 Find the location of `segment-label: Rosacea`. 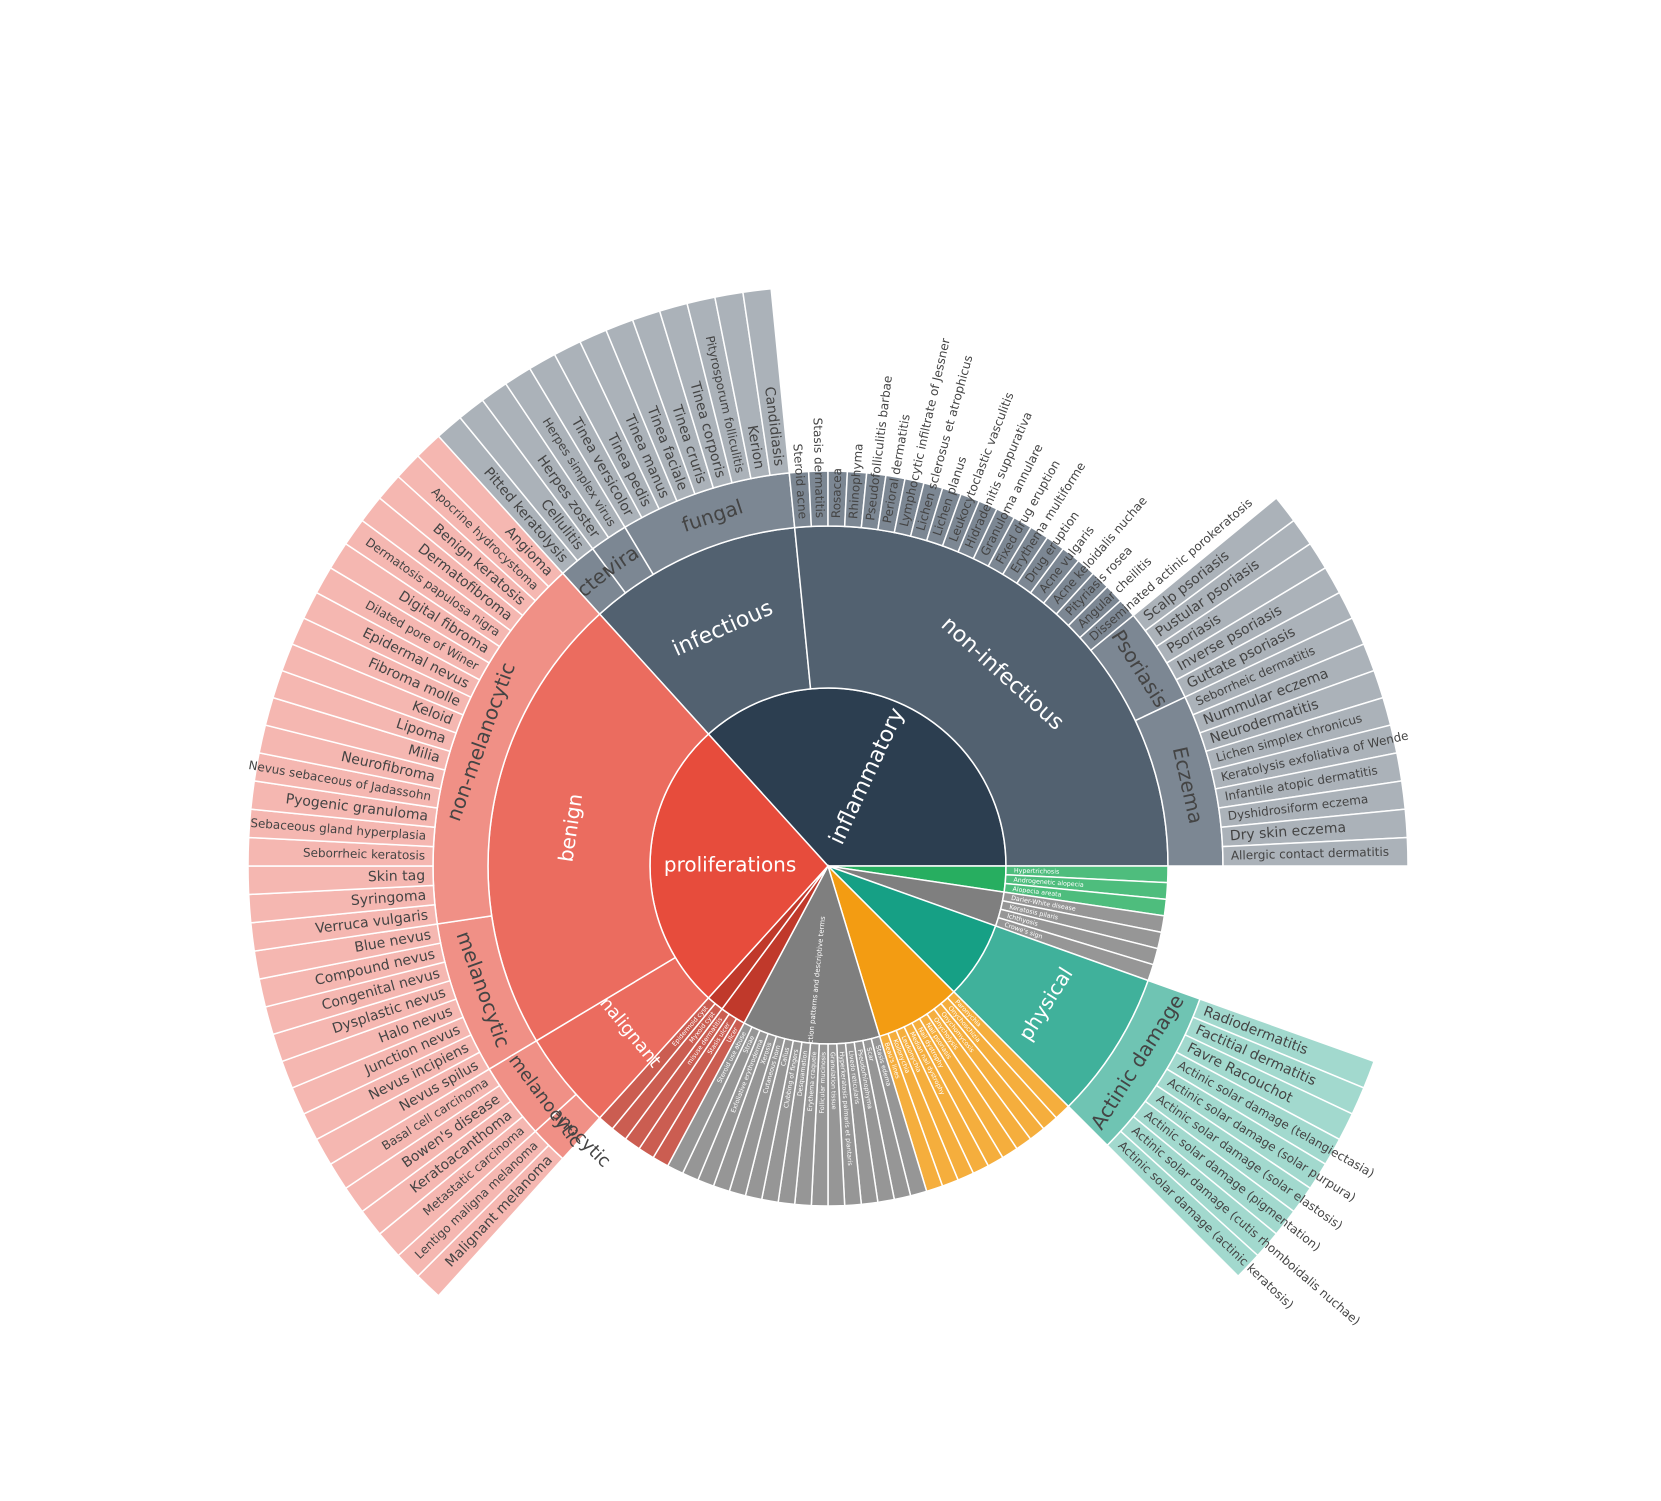

segment-label: Rosacea is located at coordinates (836, 493).